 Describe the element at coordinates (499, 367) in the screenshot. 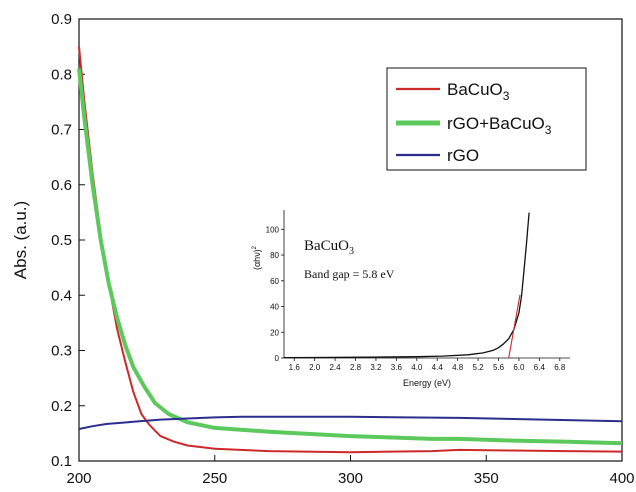

I see `inset-x-tick-label: 5.6` at that location.